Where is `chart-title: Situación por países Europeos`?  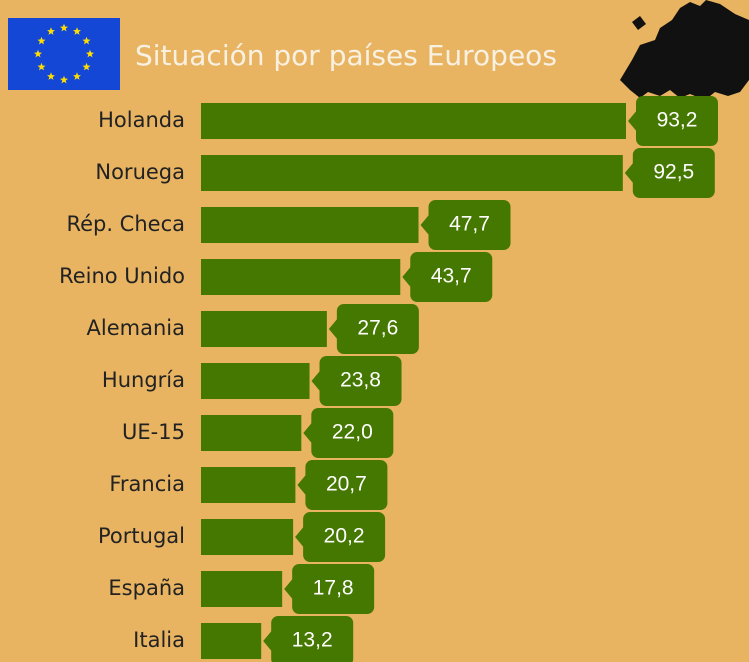
chart-title: Situación por países Europeos is located at coordinates (346, 55).